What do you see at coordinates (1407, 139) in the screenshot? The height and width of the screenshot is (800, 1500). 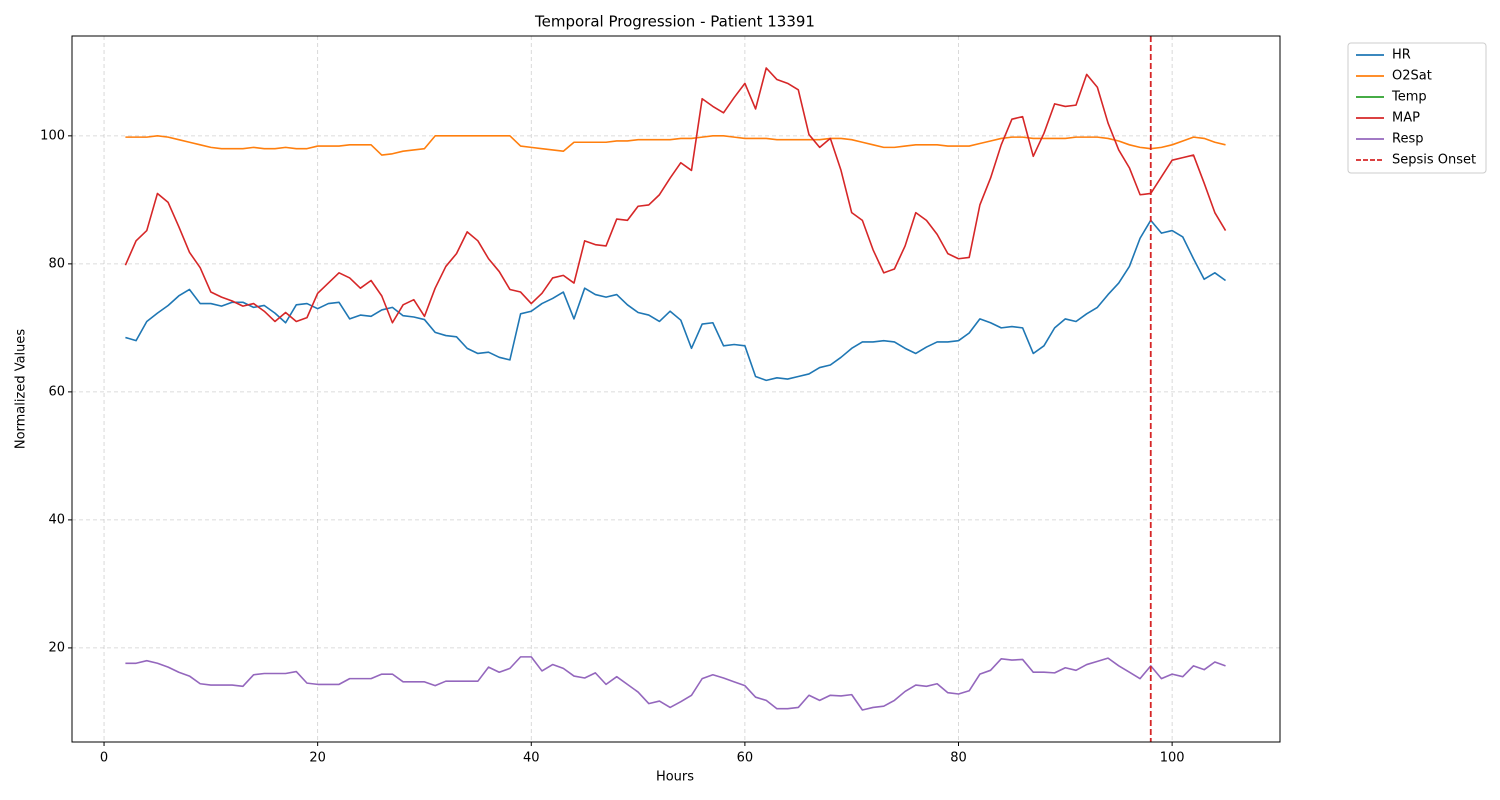 I see `legend-label: Resp` at bounding box center [1407, 139].